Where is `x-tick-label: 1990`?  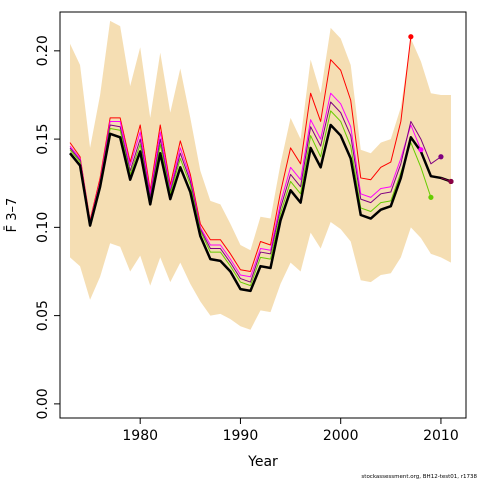
x-tick-label: 1990 is located at coordinates (241, 436).